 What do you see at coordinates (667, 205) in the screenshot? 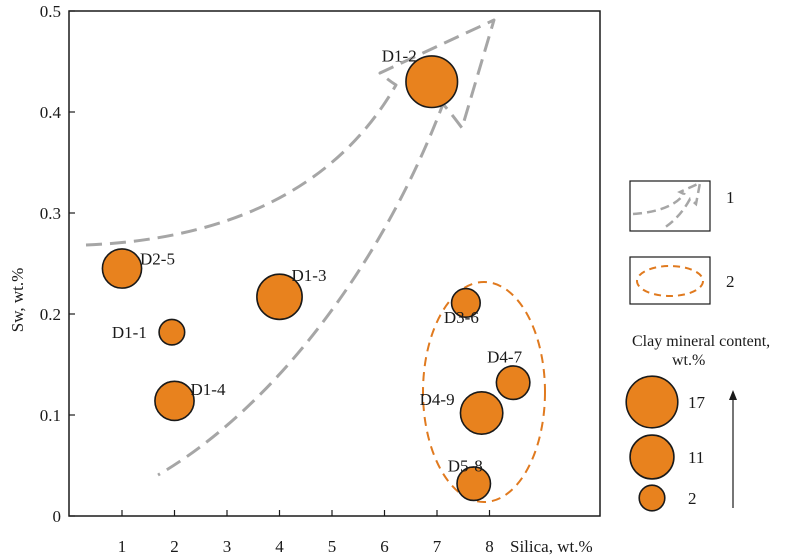
I see `legend-arrow-icon` at bounding box center [667, 205].